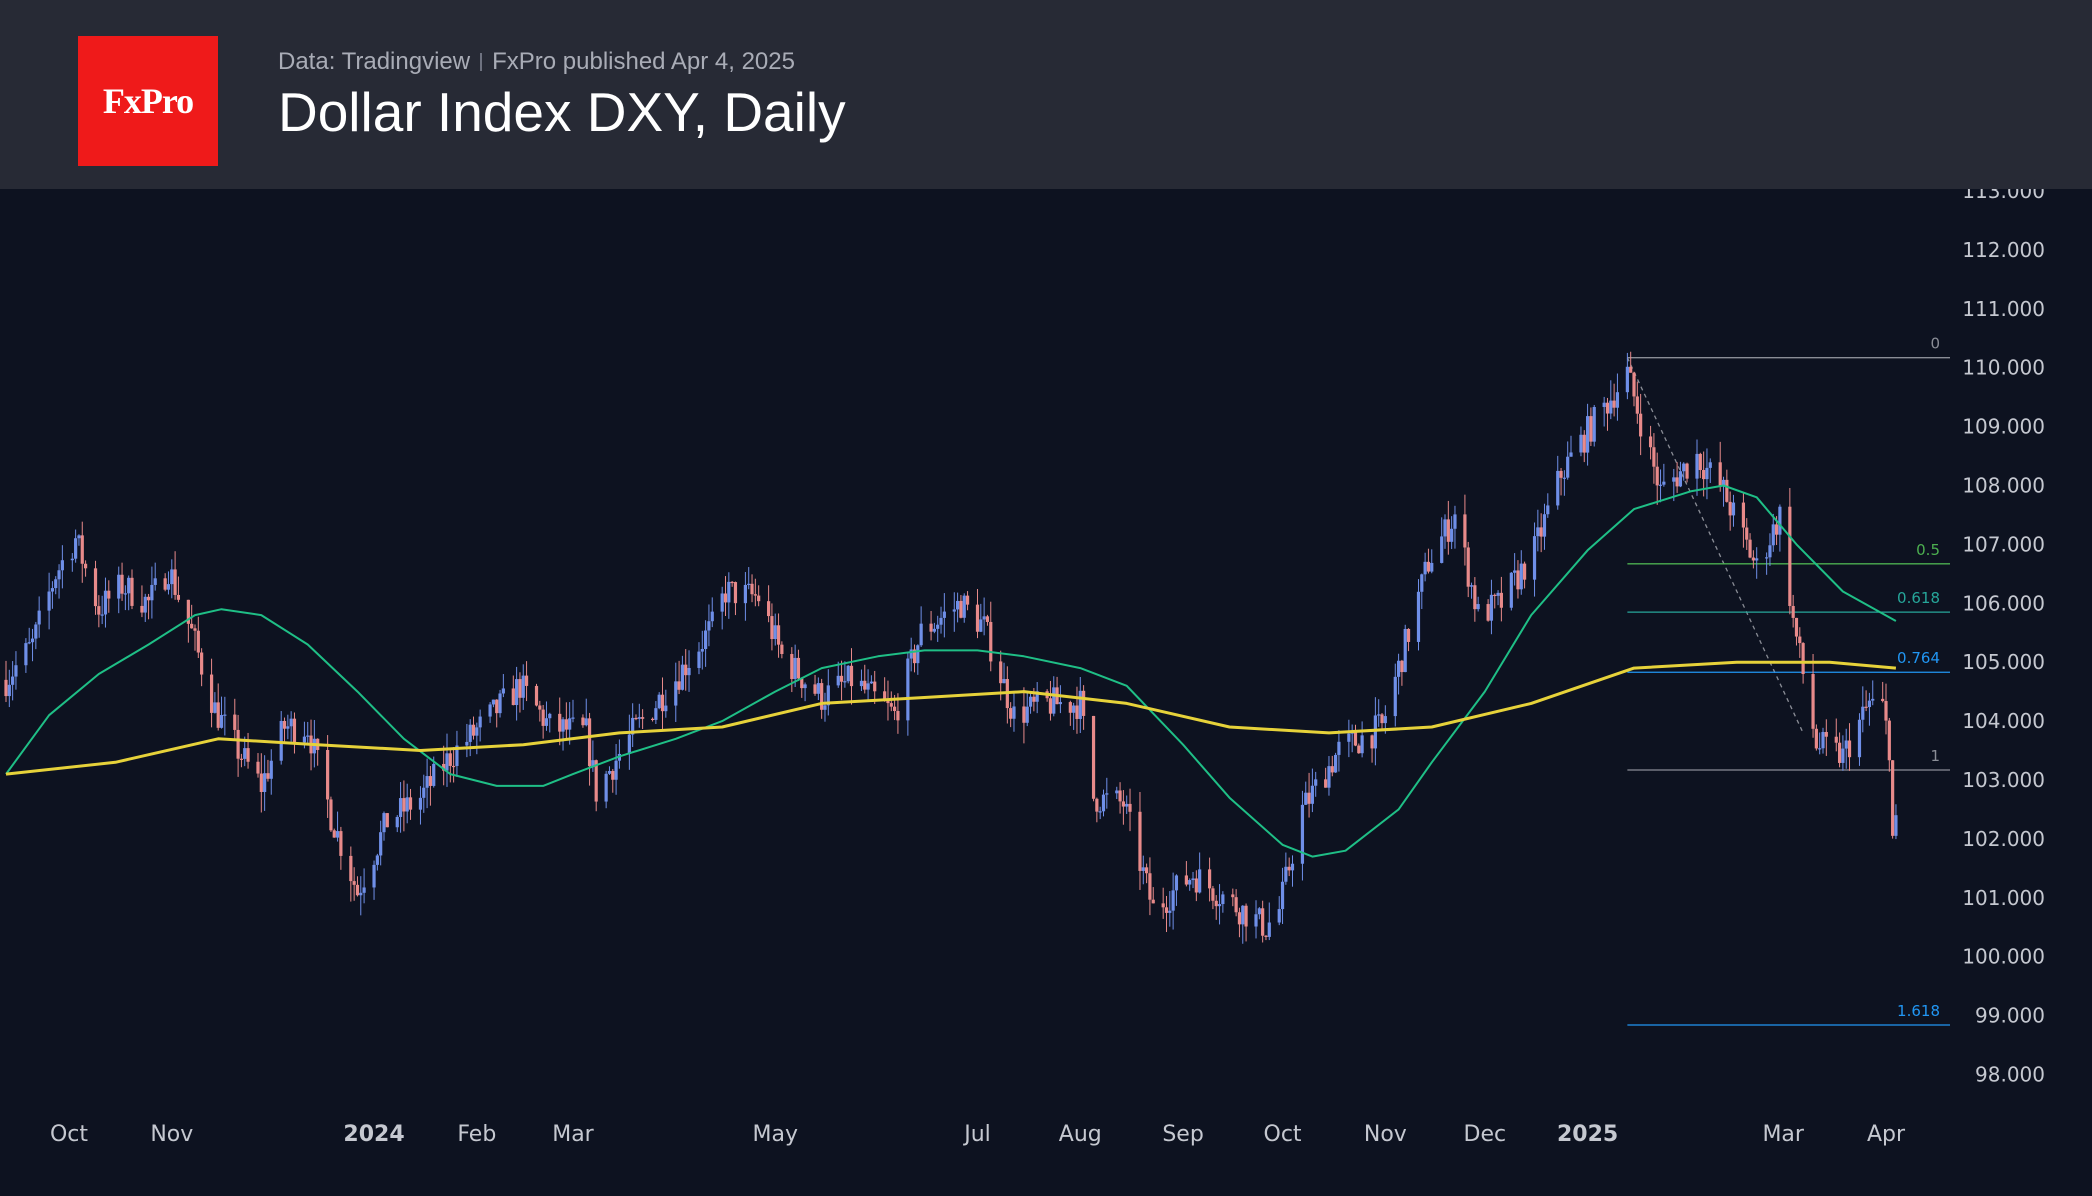  I want to click on x-tick-label: Sep, so click(1182, 1134).